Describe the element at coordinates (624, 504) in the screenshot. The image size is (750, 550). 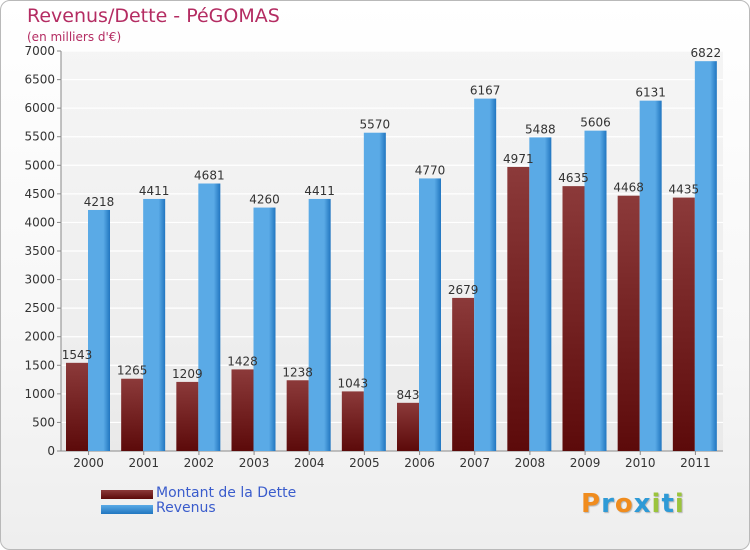
I see `logo-letter: o` at that location.